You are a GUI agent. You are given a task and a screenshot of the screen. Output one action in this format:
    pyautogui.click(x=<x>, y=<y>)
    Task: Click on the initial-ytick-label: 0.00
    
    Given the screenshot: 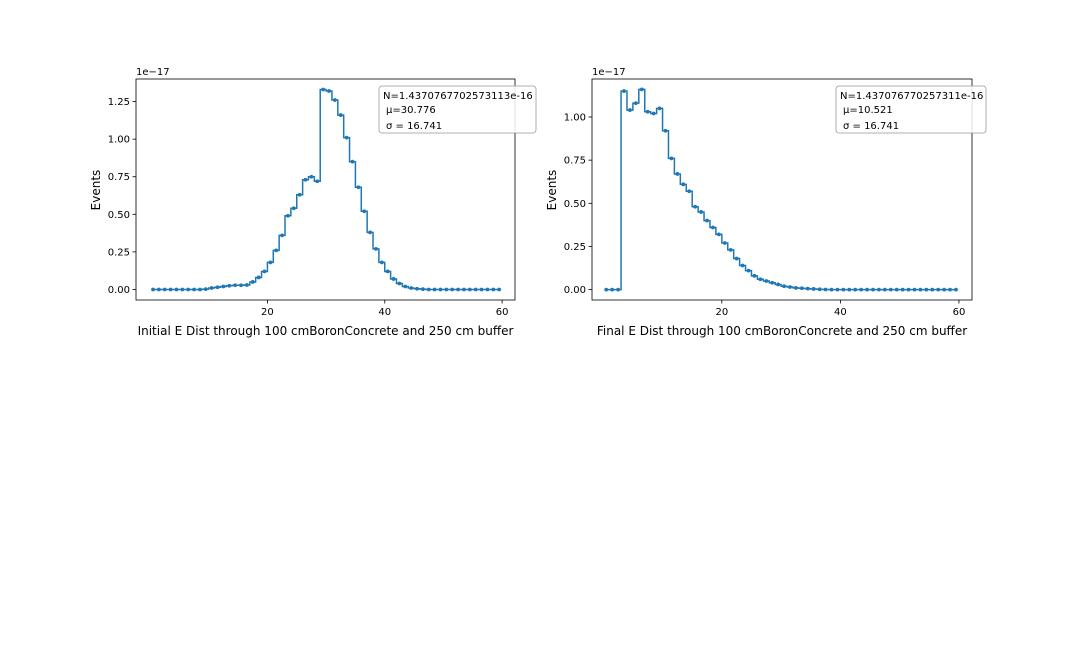 What is the action you would take?
    pyautogui.click(x=119, y=290)
    